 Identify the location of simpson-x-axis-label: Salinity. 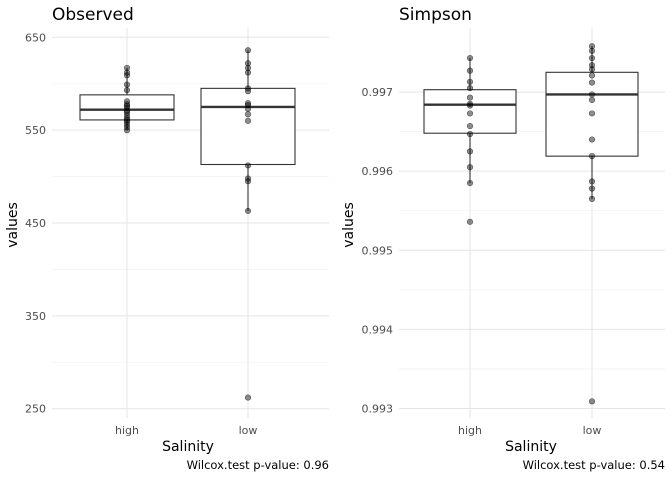
(531, 447).